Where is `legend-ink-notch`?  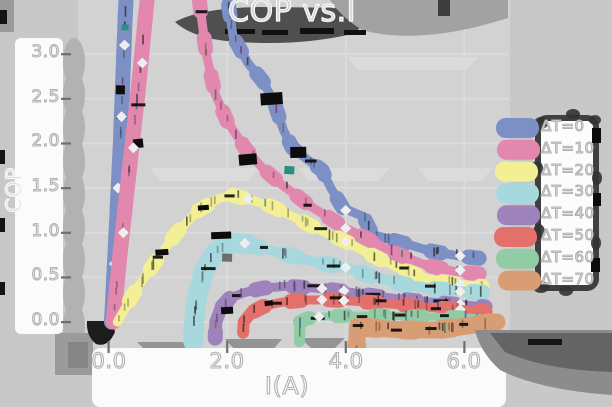
legend-ink-notch is located at coordinates (596, 135).